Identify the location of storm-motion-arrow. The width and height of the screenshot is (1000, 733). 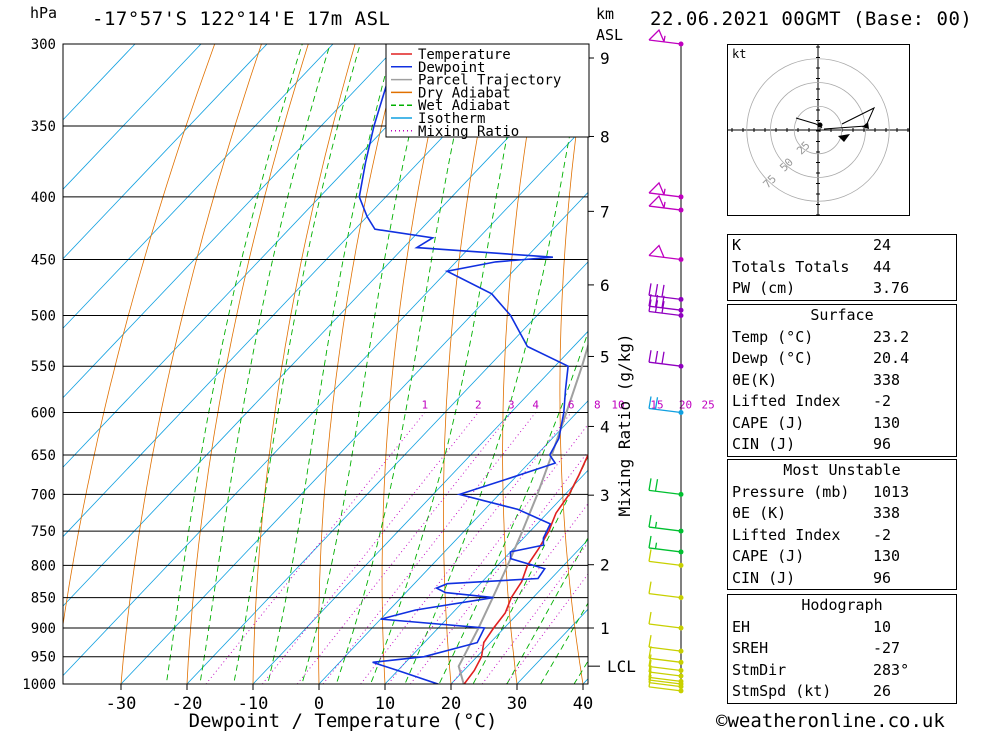
(844, 138).